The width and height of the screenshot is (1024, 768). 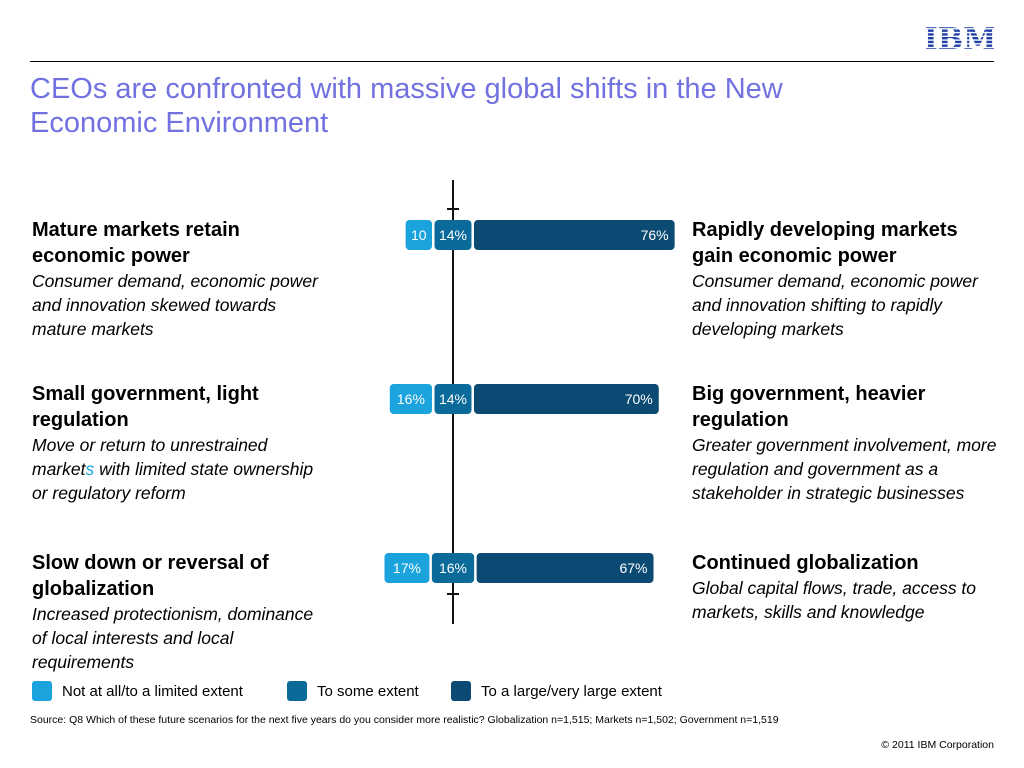 What do you see at coordinates (150, 457) in the screenshot?
I see `row-2-left-description-pre: Move or return to unrestrained market` at bounding box center [150, 457].